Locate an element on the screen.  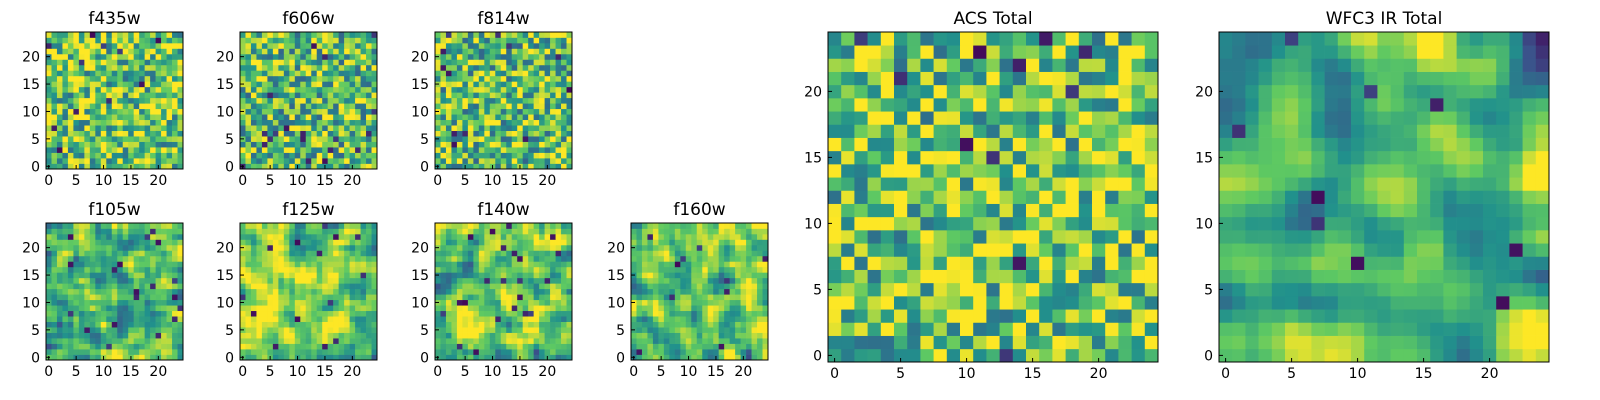
heatmap-cells is located at coordinates (115, 101).